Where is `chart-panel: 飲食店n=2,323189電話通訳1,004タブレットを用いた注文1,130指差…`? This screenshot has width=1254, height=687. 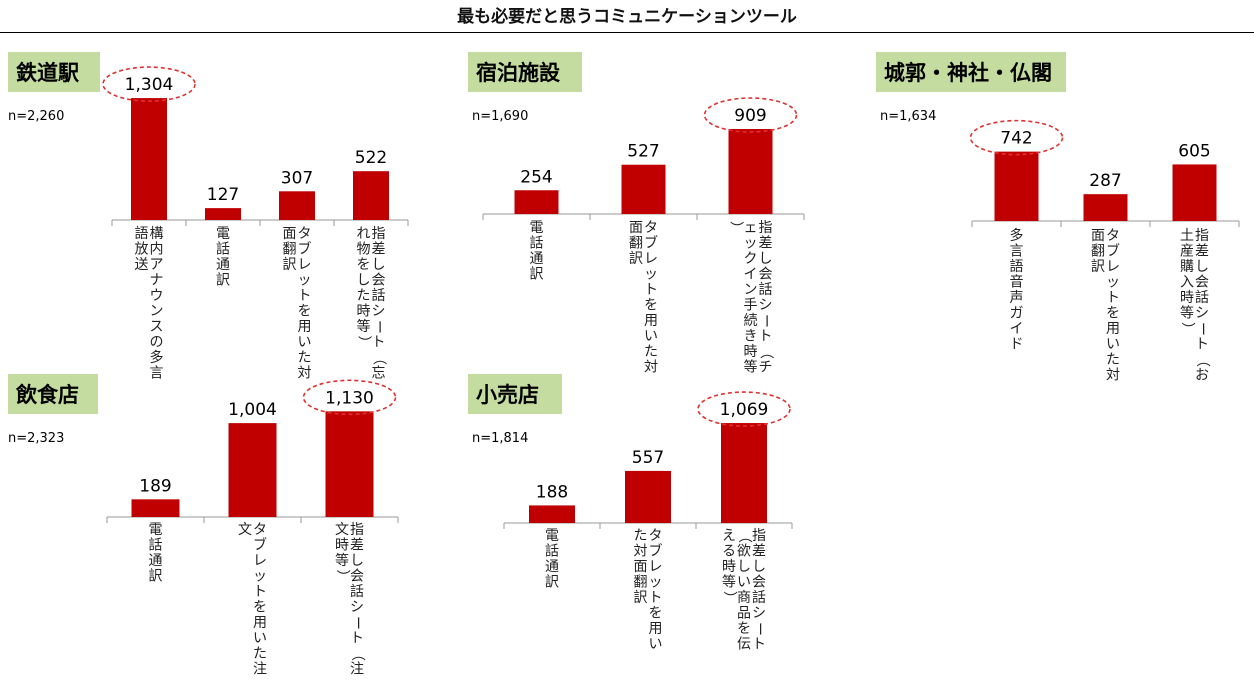
chart-panel: 飲食店n=2,323189電話通訳1,004タブレットを用いた注文1,130指差… is located at coordinates (203, 526).